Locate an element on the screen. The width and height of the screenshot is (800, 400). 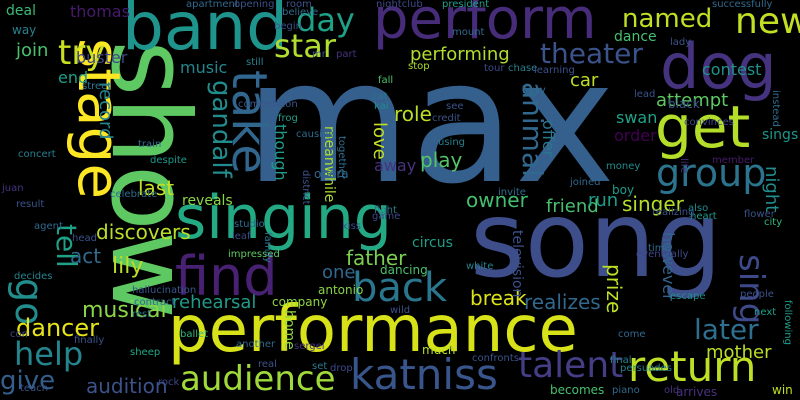
cloud-word: agent is located at coordinates (48, 227).